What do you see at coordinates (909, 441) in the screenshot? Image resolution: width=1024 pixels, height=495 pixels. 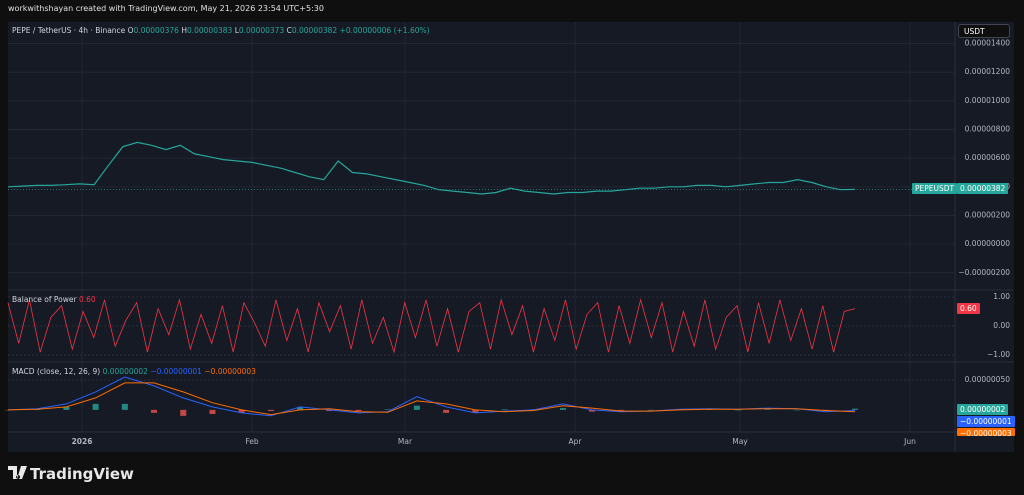 I see `time-label: Jun` at bounding box center [909, 441].